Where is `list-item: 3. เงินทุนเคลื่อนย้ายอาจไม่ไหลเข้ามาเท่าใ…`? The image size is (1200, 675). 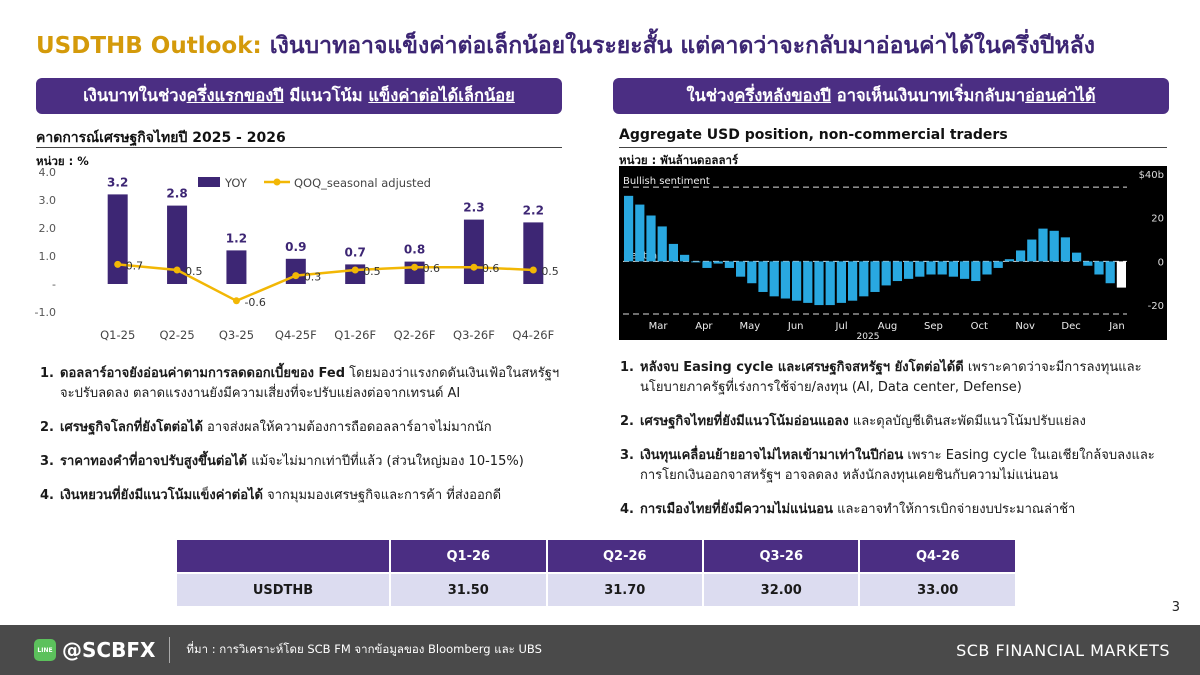
list-item: 3. เงินทุนเคลื่อนย้ายอาจไม่ไหลเข้ามาเท่าใ… is located at coordinates (897, 466).